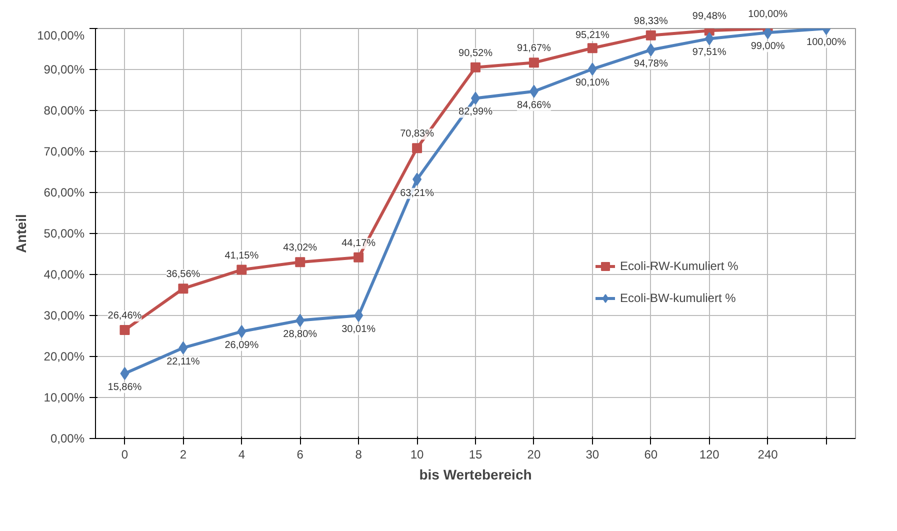  Describe the element at coordinates (475, 474) in the screenshot. I see `x-axis-title: bis Wertebereich` at that location.